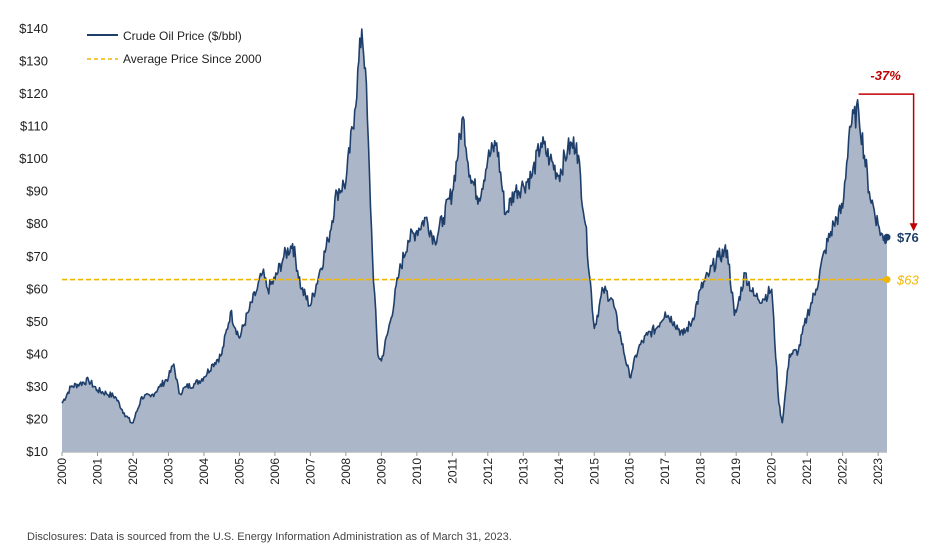 This screenshot has height=552, width=936. What do you see at coordinates (239, 471) in the screenshot?
I see `x-tick-label: 2005` at bounding box center [239, 471].